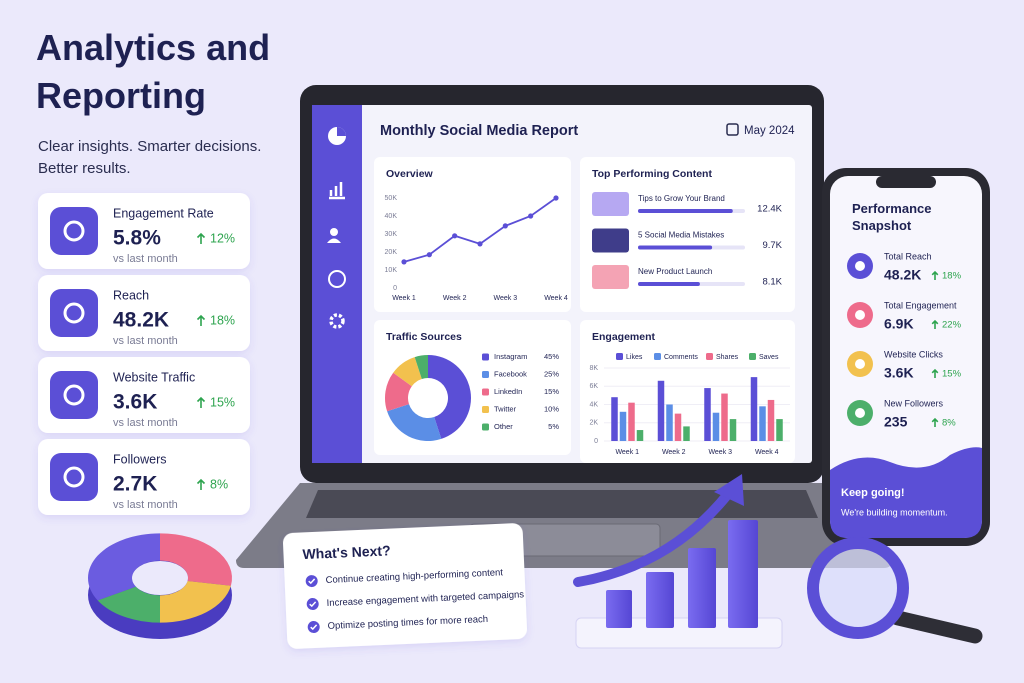 The image size is (1024, 683). What do you see at coordinates (769, 357) in the screenshot?
I see `legend-label: Saves` at bounding box center [769, 357].